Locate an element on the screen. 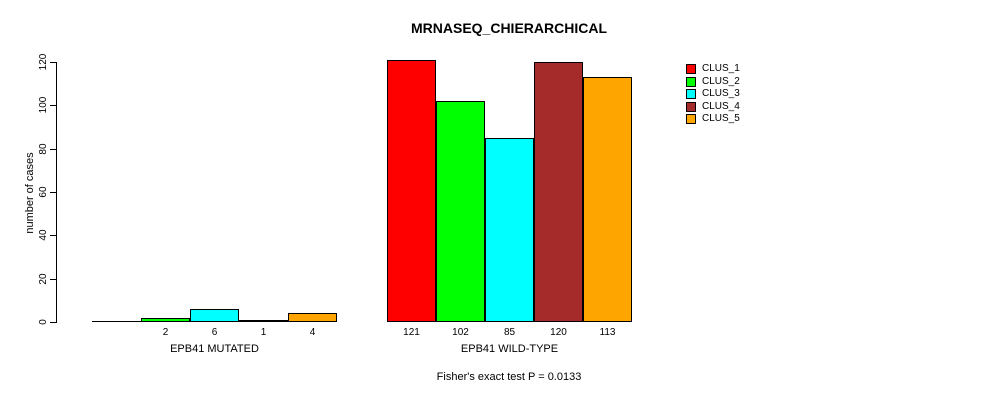  fisher-test-annotation: Fisher's exact test P = 0.0133 is located at coordinates (509, 377).